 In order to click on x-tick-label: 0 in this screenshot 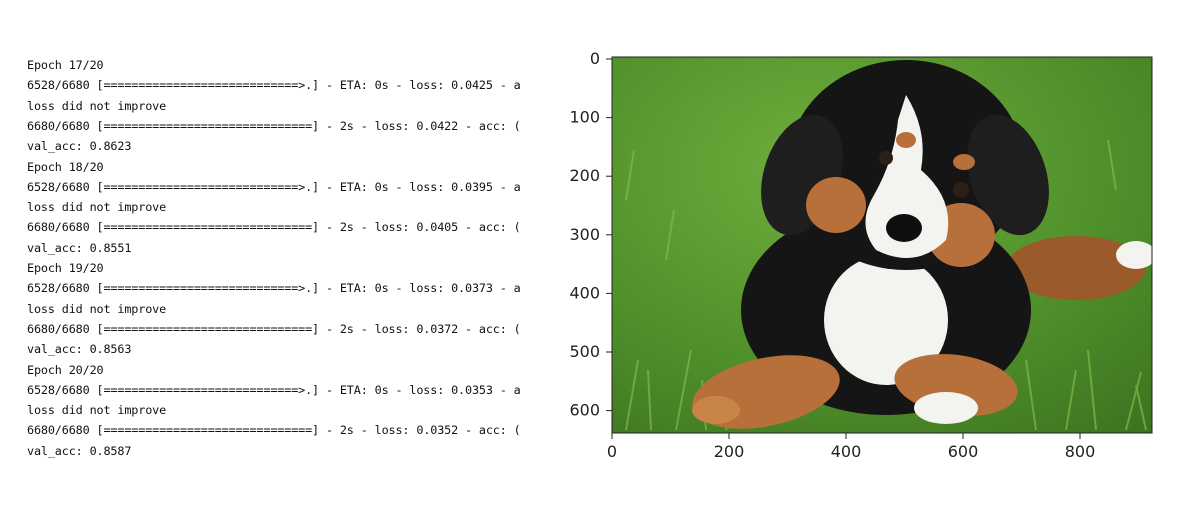, I will do `click(612, 451)`.